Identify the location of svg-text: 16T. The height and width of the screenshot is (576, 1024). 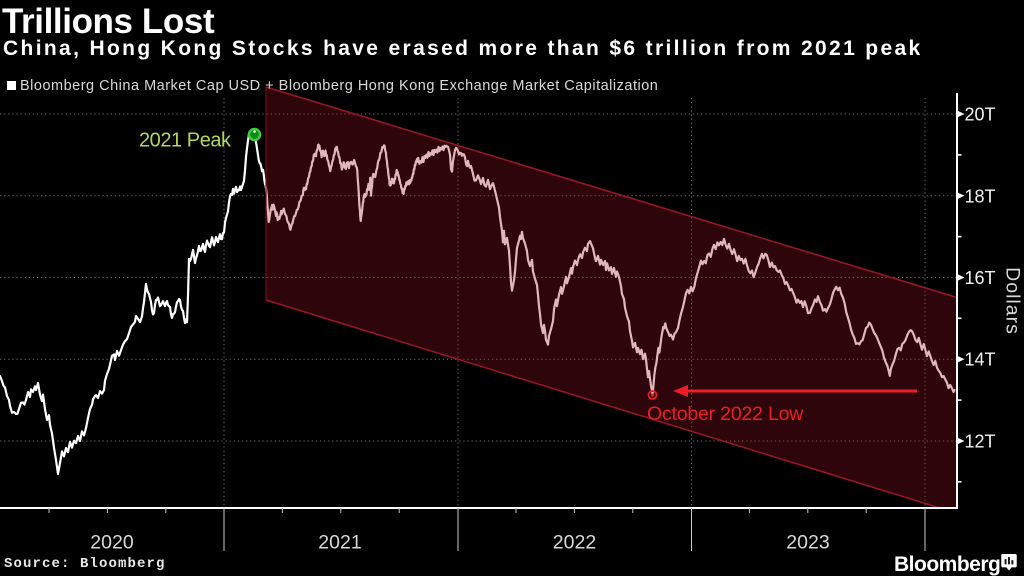
(980, 278).